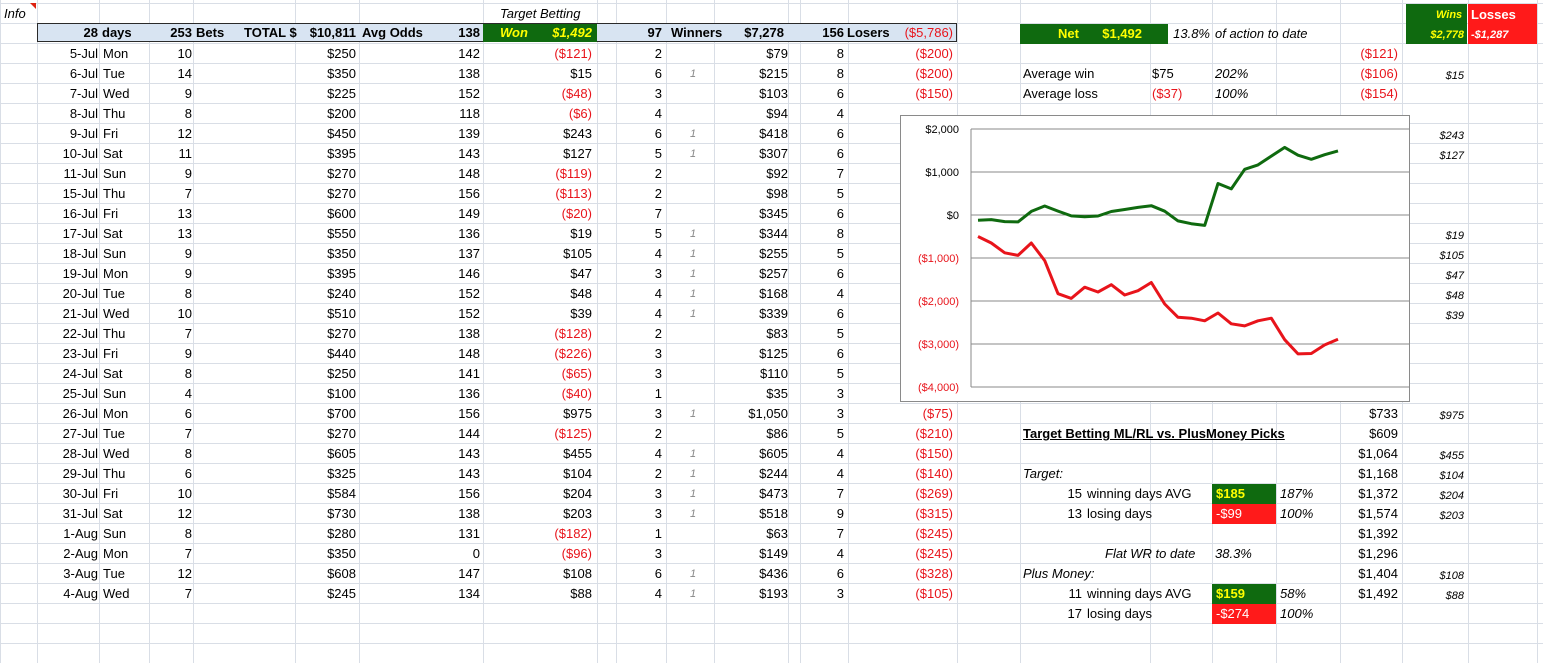 The width and height of the screenshot is (1543, 663). Describe the element at coordinates (80, 353) in the screenshot. I see `row-date: 23-Jul` at that location.